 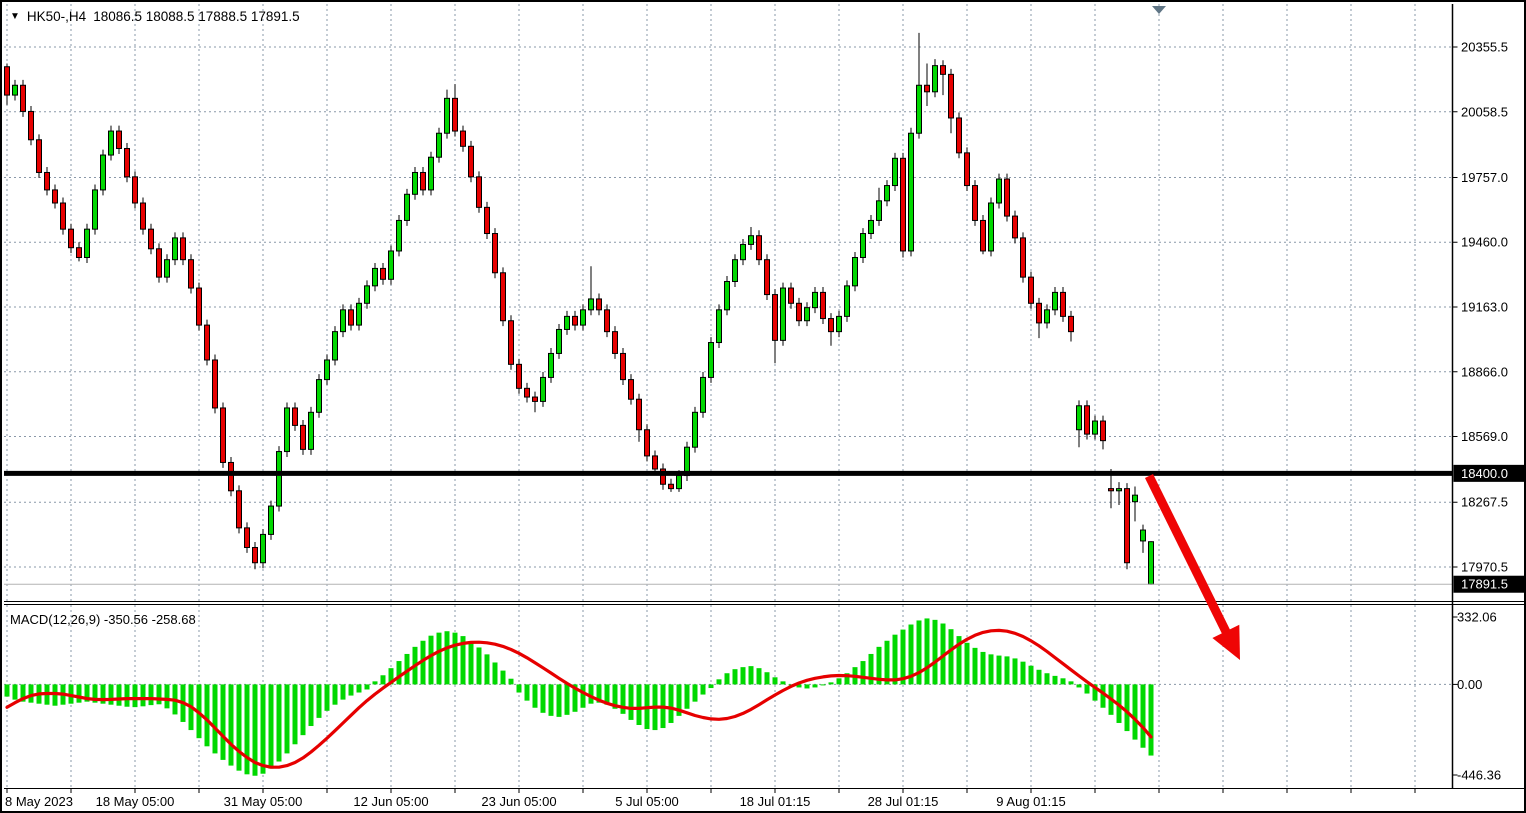 What do you see at coordinates (56, 16) in the screenshot?
I see `symbol-timeframe: HK50-,H4` at bounding box center [56, 16].